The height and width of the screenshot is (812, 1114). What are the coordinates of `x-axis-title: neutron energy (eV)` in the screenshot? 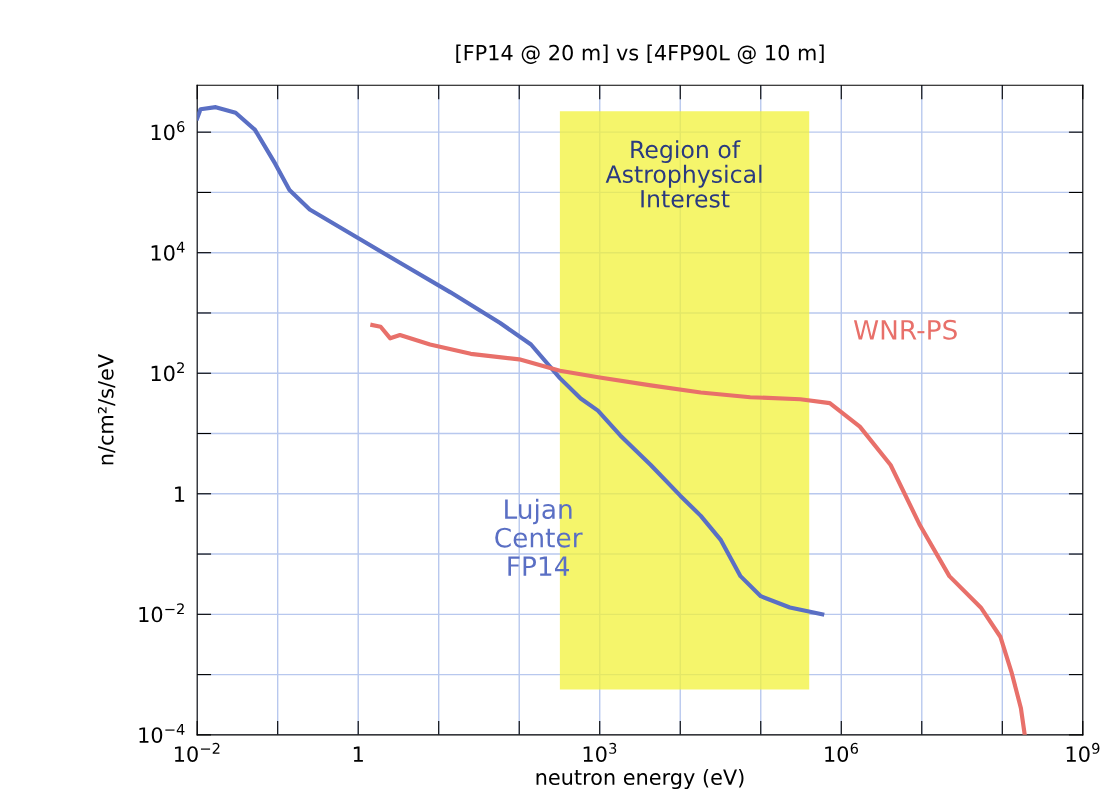 It's located at (640, 779).